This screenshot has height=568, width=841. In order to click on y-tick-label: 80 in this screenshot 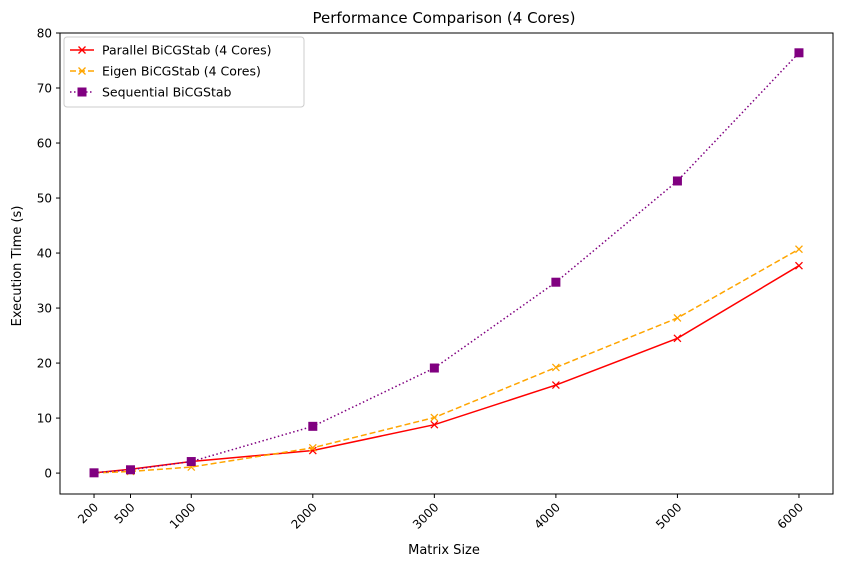, I will do `click(44, 34)`.